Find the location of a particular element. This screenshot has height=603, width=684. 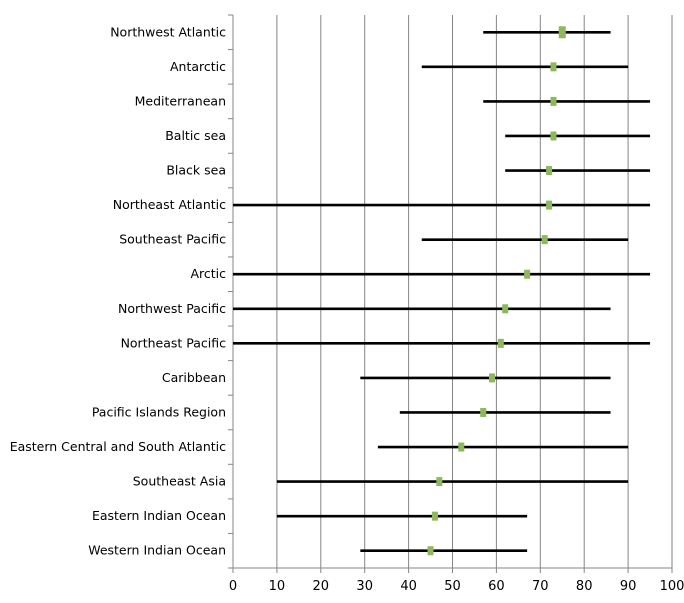

category-label: Baltic sea is located at coordinates (195, 135).